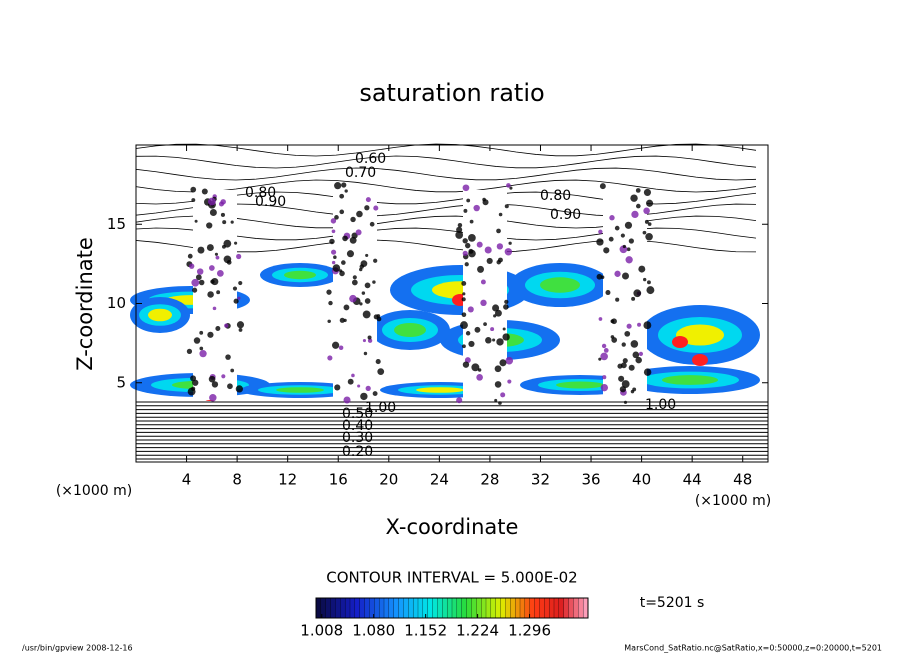  Describe the element at coordinates (321, 631) in the screenshot. I see `colorbar-tick-label: 1.008` at that location.